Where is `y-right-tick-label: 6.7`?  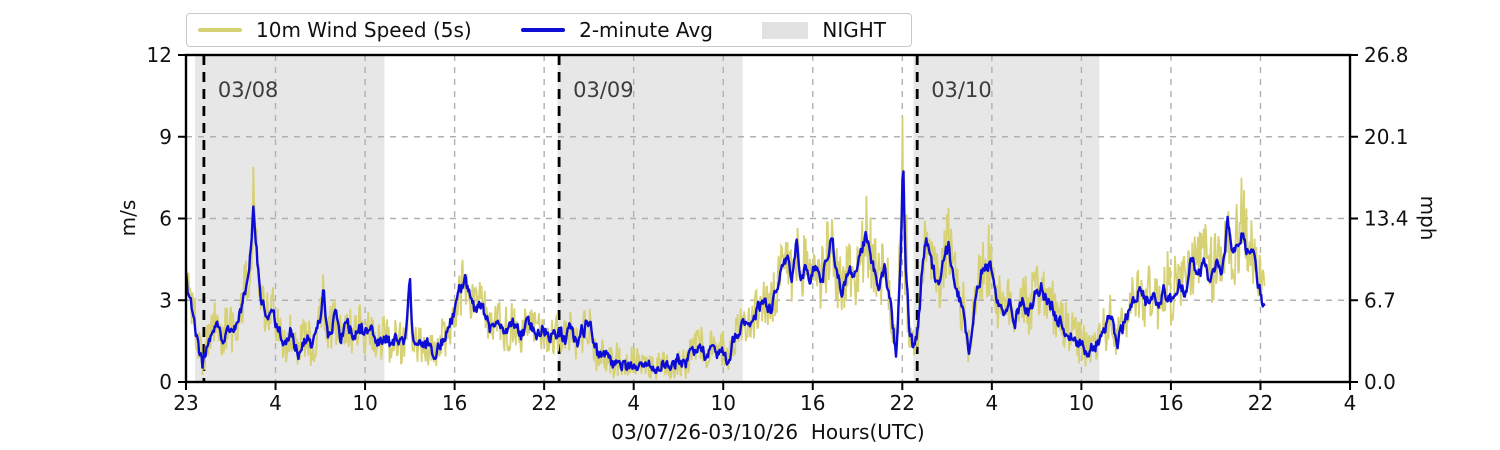
y-right-tick-label: 6.7 is located at coordinates (1380, 300).